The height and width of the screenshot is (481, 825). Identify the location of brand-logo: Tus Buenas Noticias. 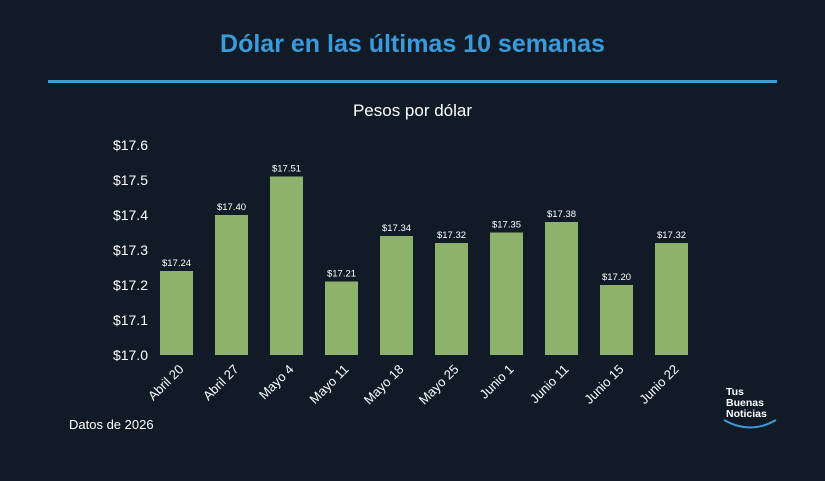
(754, 411).